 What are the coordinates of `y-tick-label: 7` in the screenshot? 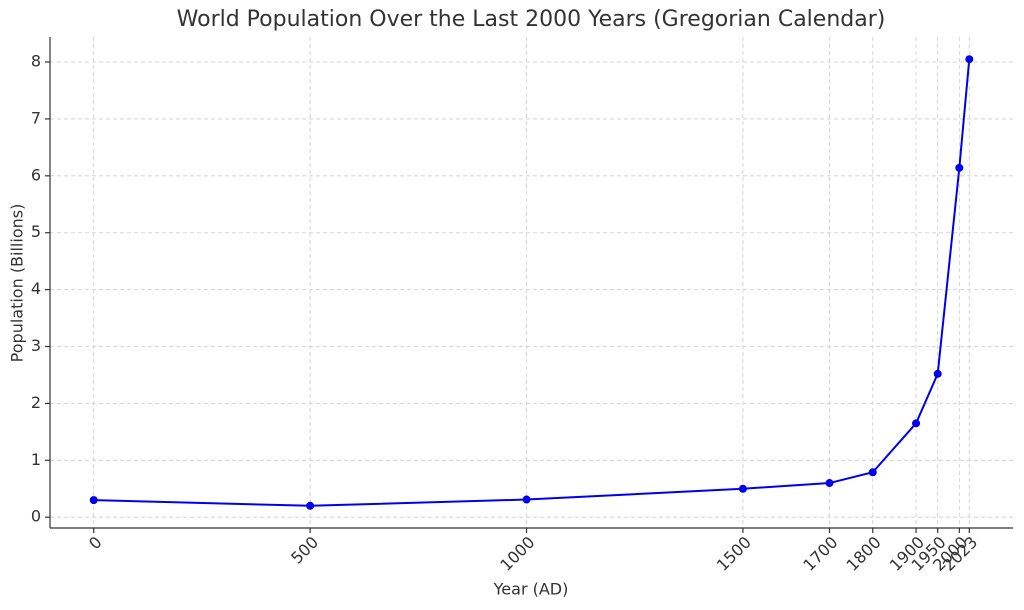 It's located at (36, 117).